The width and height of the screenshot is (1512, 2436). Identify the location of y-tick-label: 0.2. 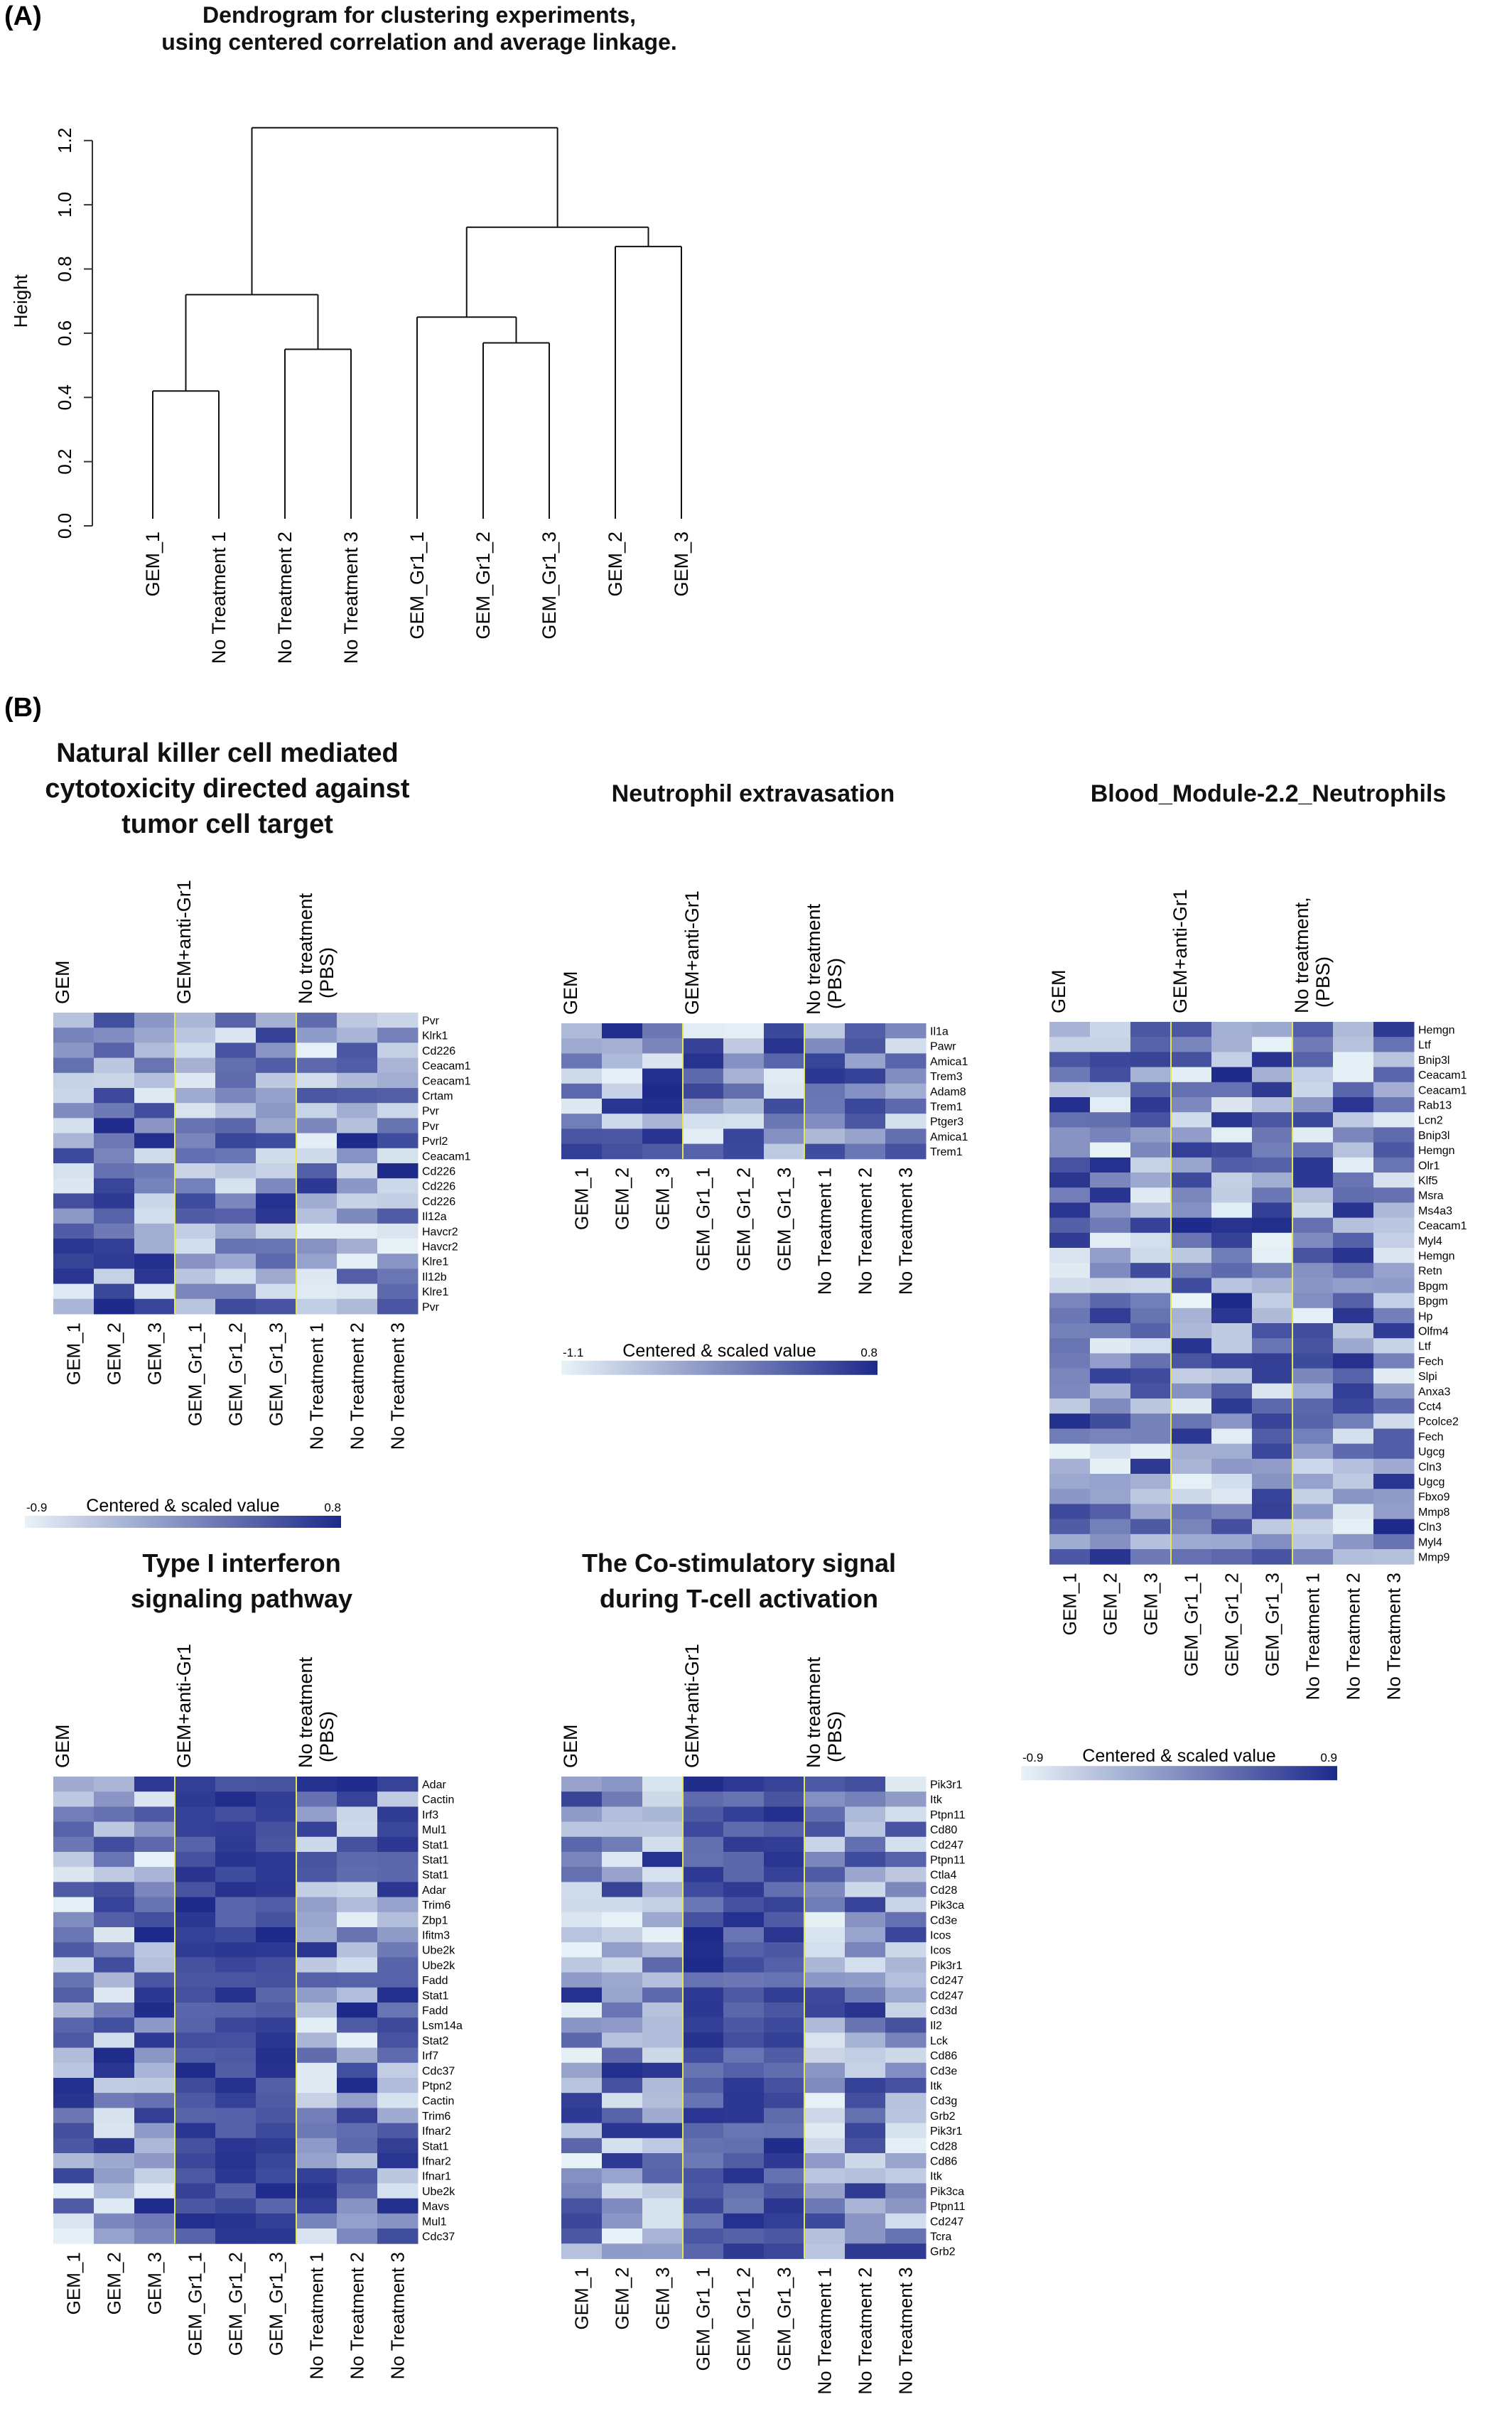
(64, 462).